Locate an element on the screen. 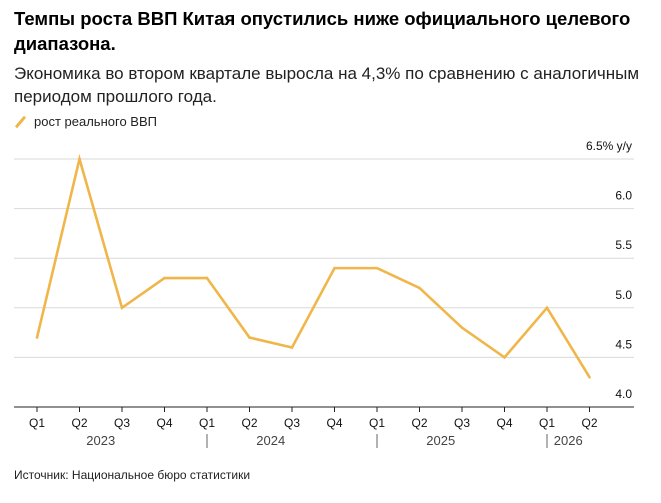 This screenshot has width=661, height=503. source-note: Источник: Национальное бюро статистики is located at coordinates (132, 475).